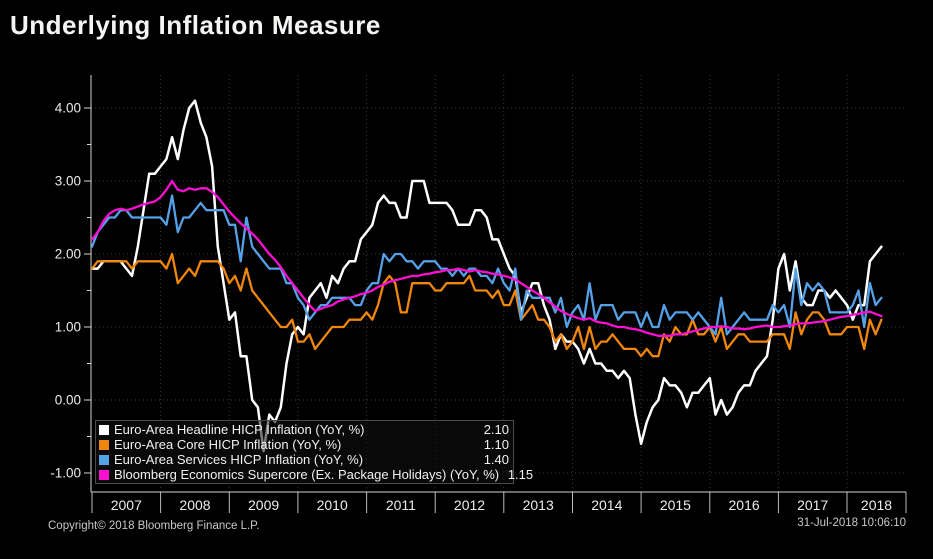  Describe the element at coordinates (126, 505) in the screenshot. I see `x-tick-label: 2007` at that location.